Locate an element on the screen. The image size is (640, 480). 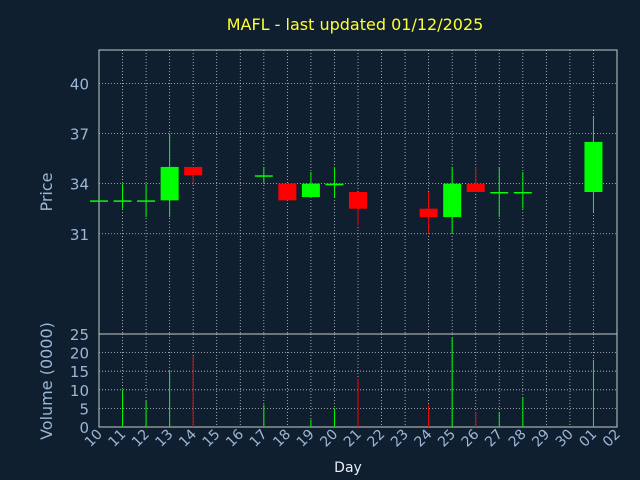
x-tick-label: 26 is located at coordinates (471, 438).